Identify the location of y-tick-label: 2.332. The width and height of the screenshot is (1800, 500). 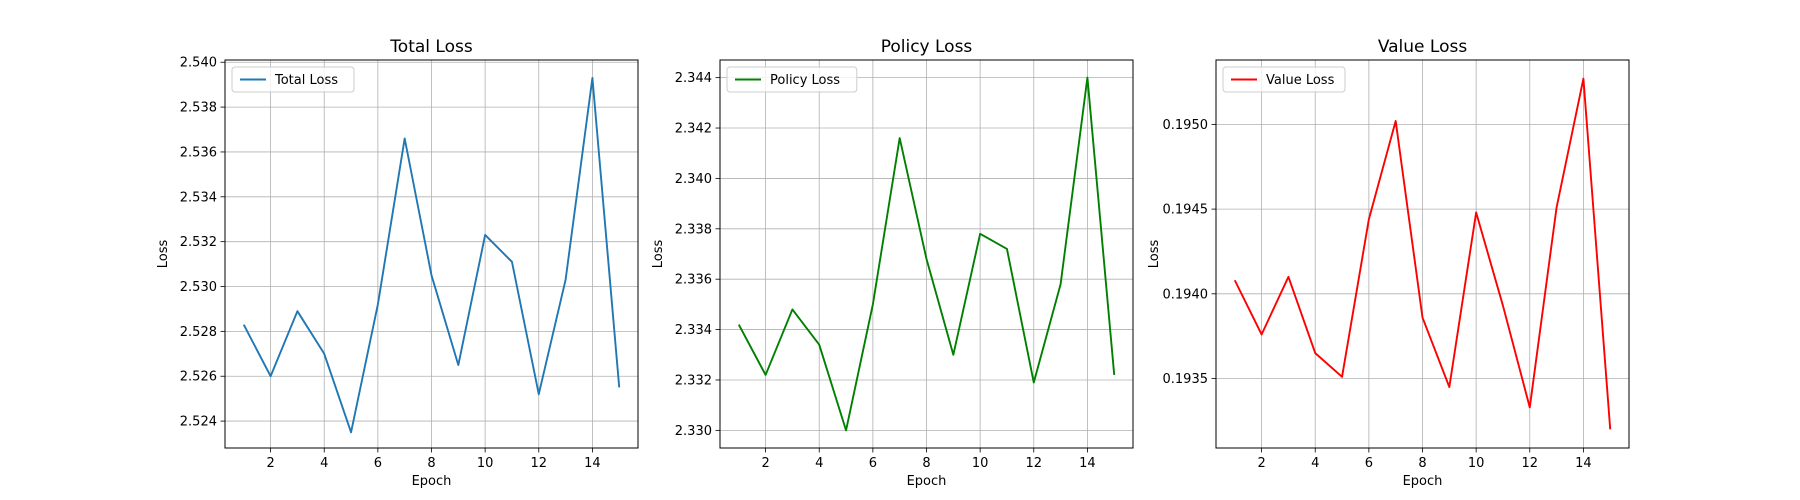
(693, 380).